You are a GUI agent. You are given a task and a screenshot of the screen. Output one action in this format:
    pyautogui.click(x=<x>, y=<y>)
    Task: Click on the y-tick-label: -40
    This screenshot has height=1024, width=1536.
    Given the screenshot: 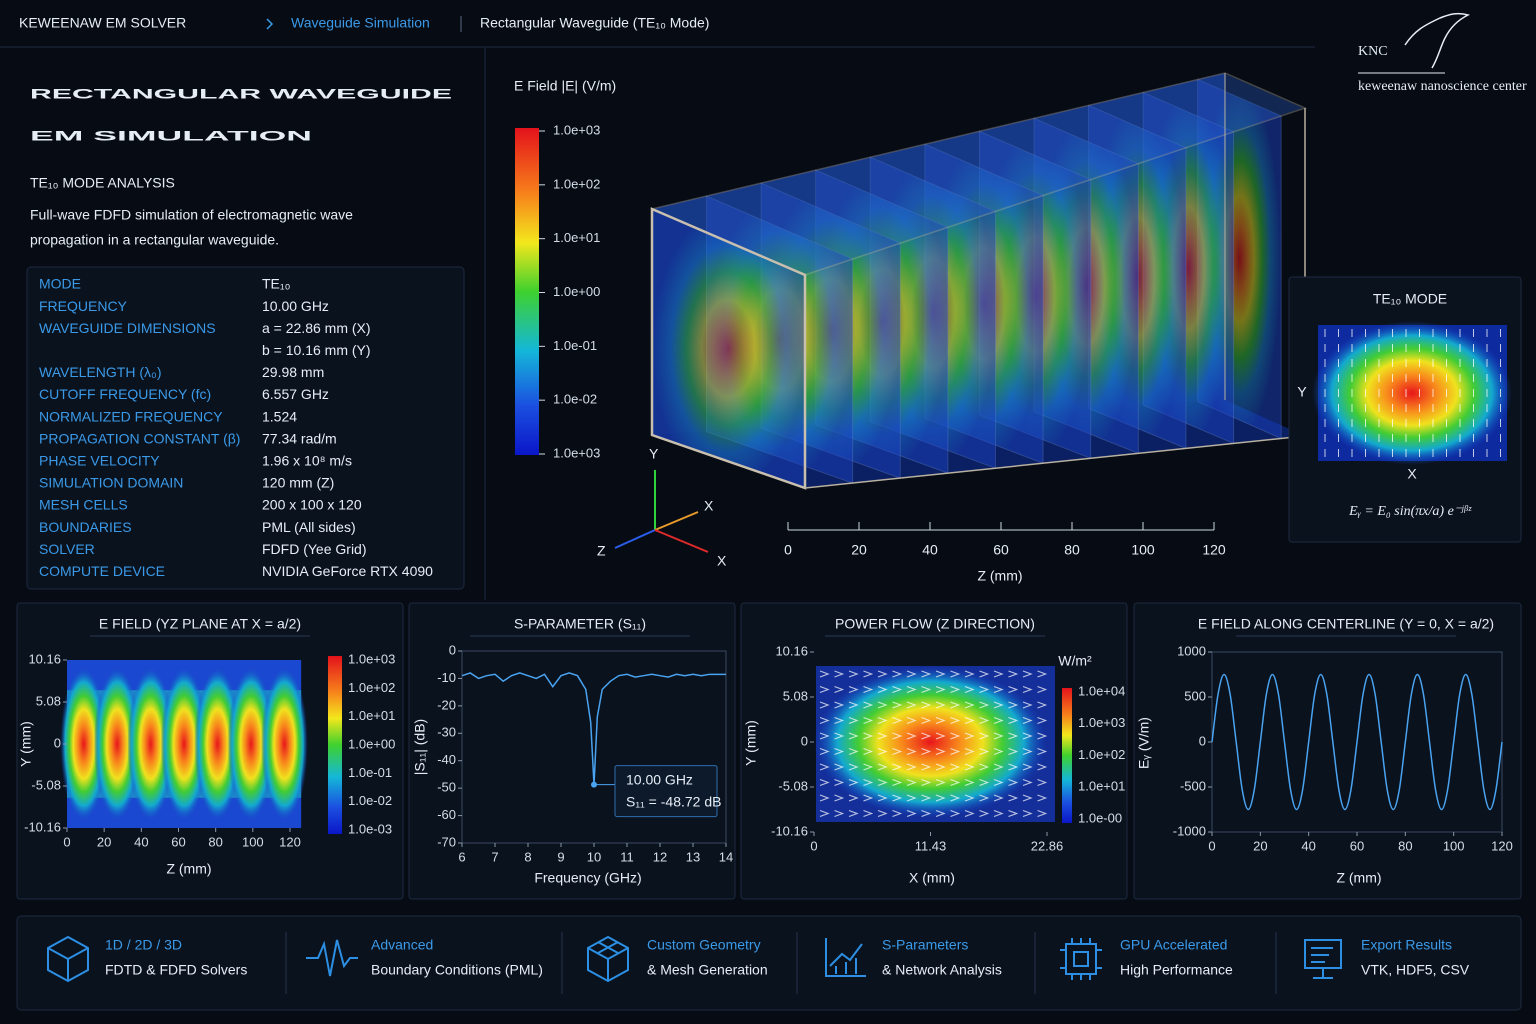 What is the action you would take?
    pyautogui.click(x=446, y=759)
    